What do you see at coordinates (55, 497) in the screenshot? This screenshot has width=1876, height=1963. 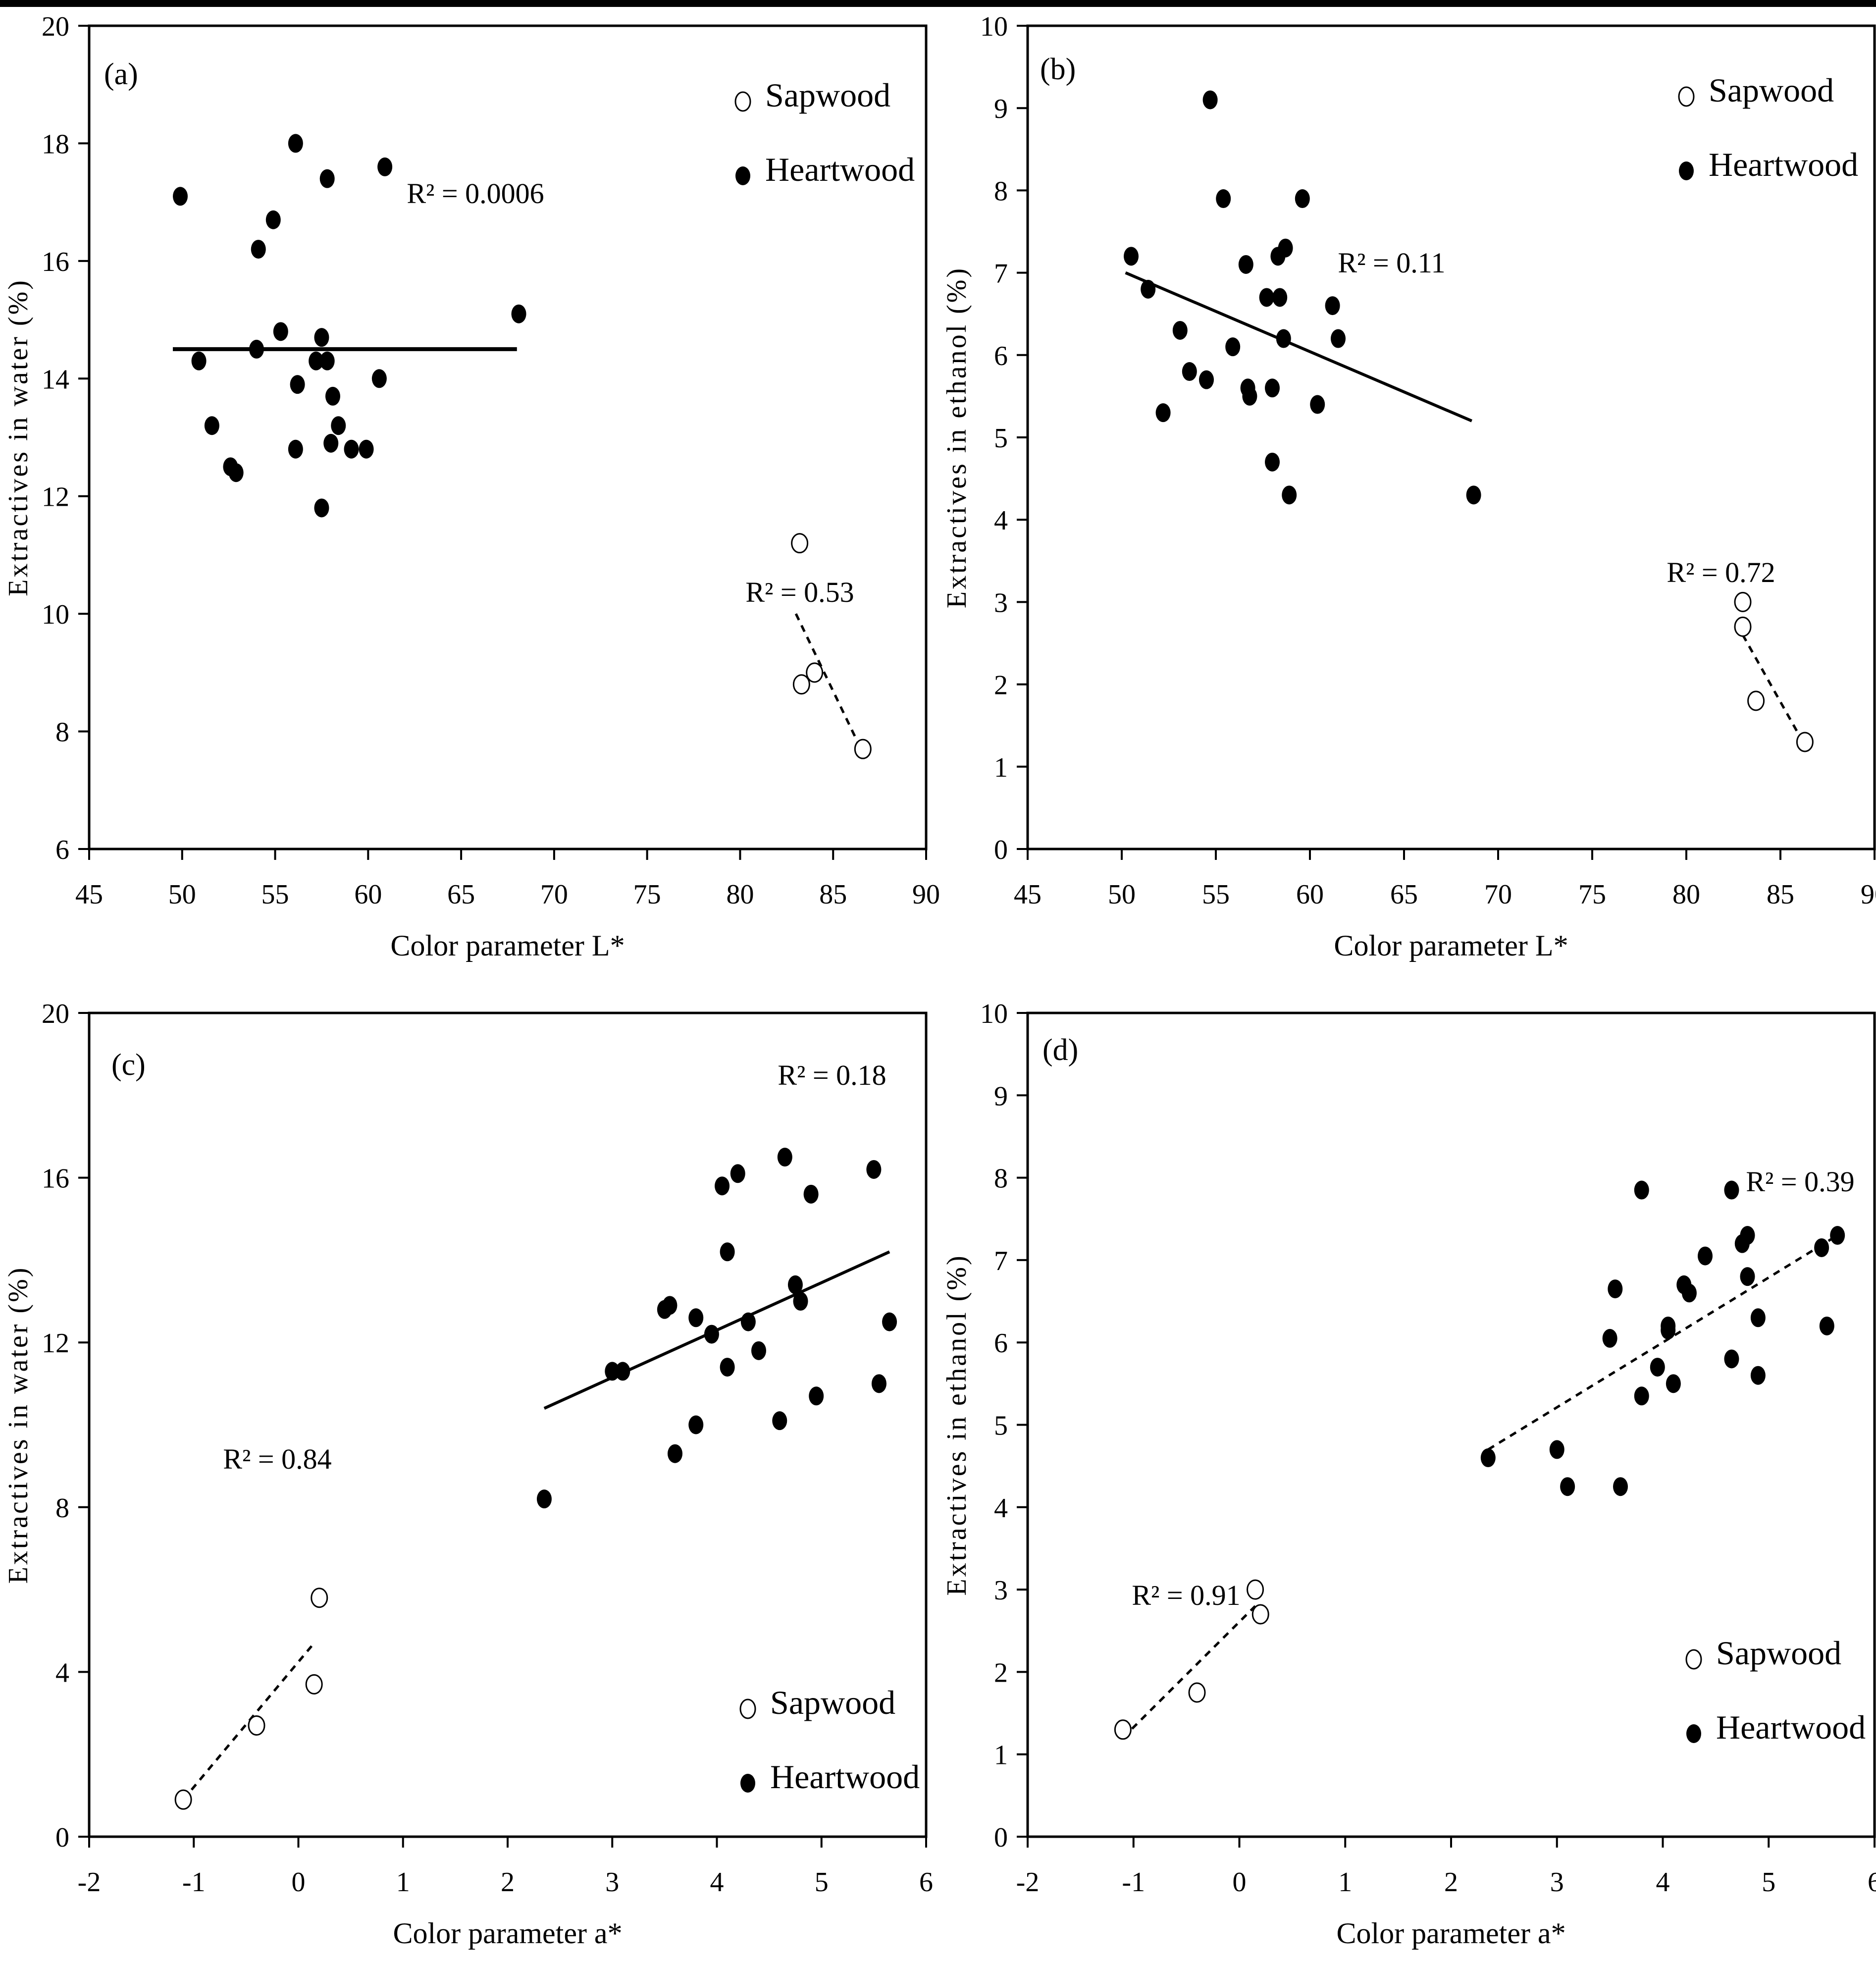 I see `y-tick-label: 12` at bounding box center [55, 497].